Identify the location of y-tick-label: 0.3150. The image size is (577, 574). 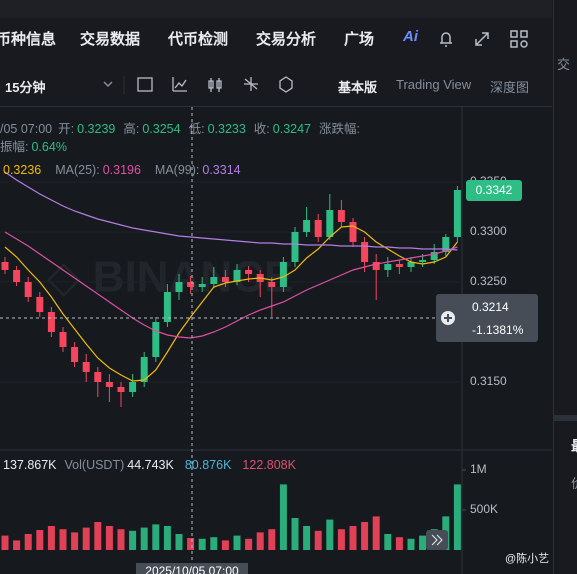
(488, 381).